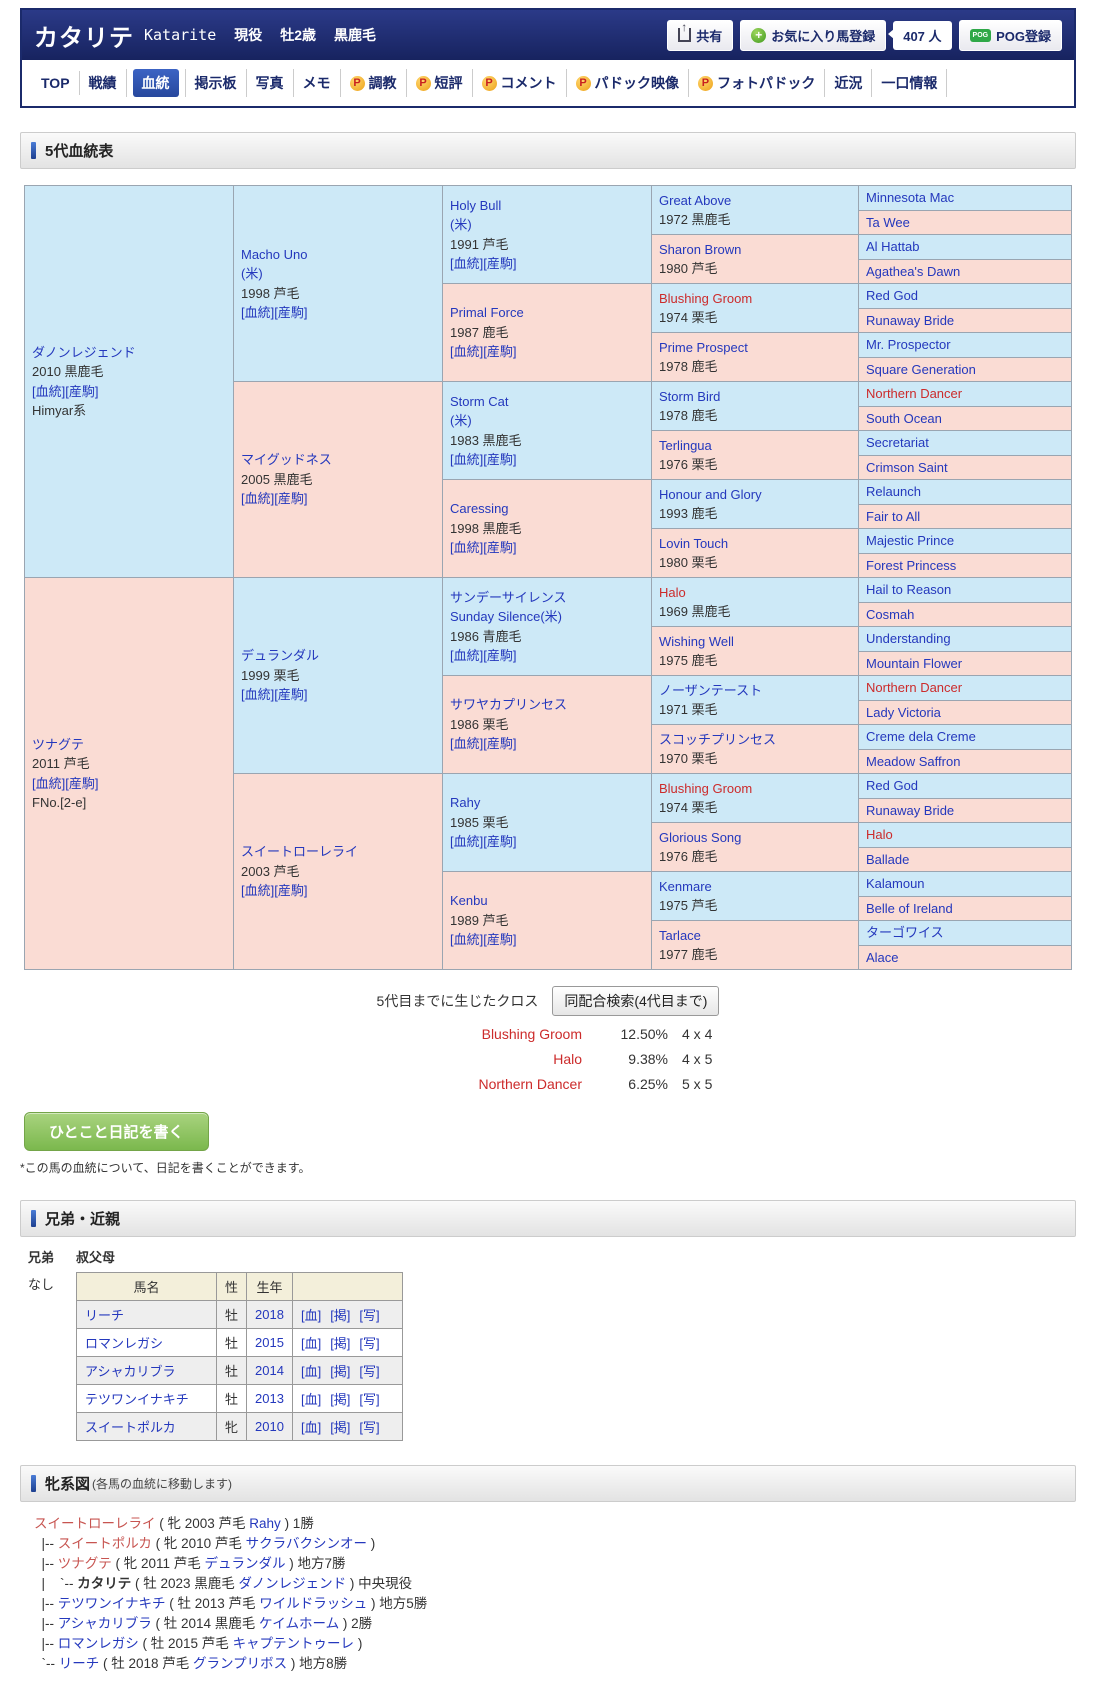 The width and height of the screenshot is (1096, 1694). I want to click on horse-link: Great Above, so click(695, 200).